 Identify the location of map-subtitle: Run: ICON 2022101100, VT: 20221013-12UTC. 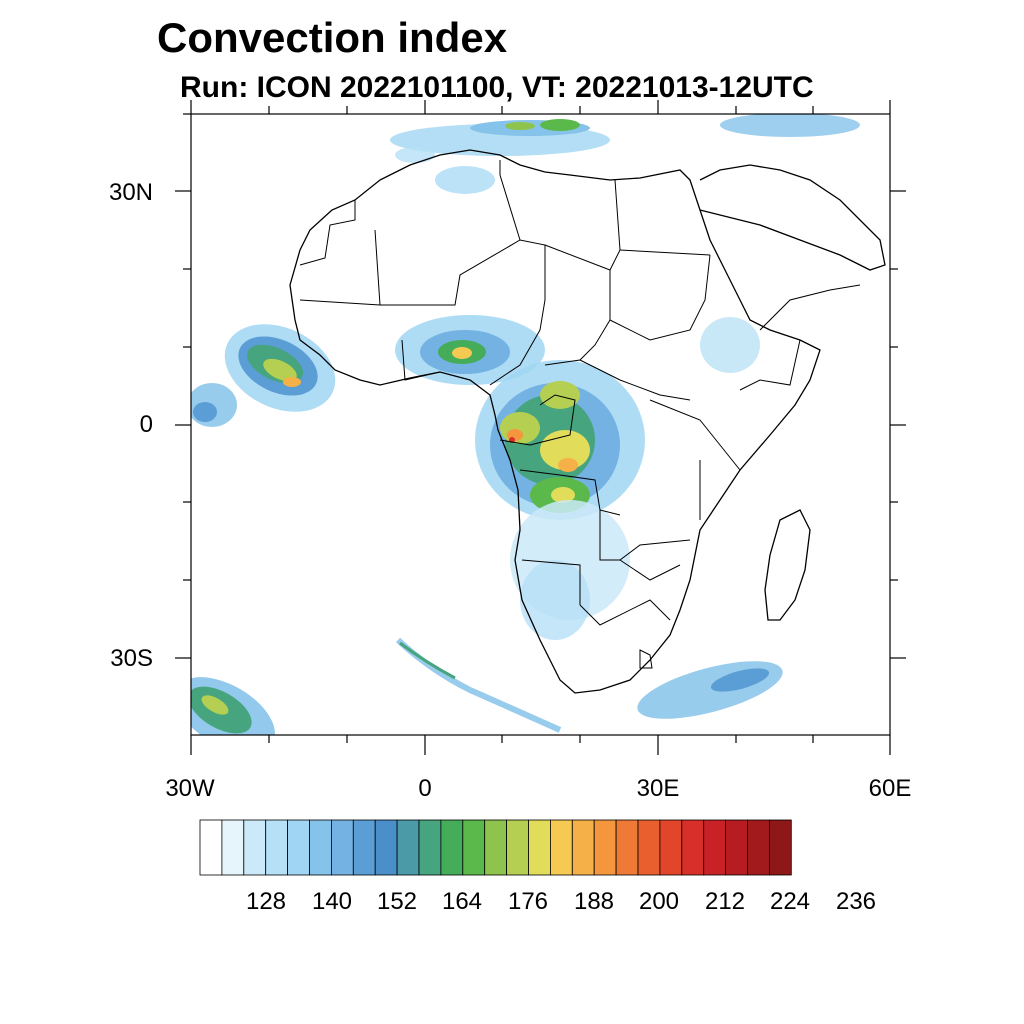
(497, 87).